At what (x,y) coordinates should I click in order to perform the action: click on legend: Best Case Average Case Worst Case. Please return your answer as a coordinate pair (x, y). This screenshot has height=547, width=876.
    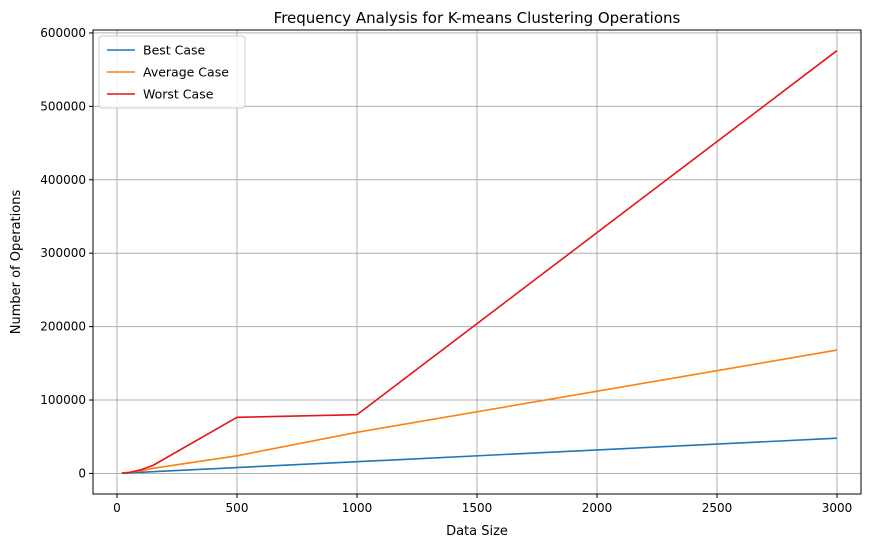
    Looking at the image, I should click on (172, 72).